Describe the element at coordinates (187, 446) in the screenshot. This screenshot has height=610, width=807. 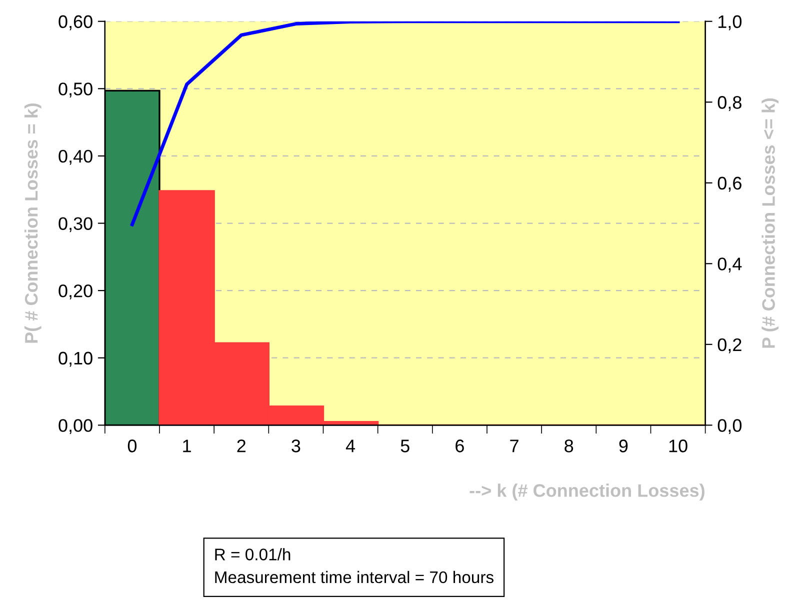
I see `x-tick-label: 1` at that location.